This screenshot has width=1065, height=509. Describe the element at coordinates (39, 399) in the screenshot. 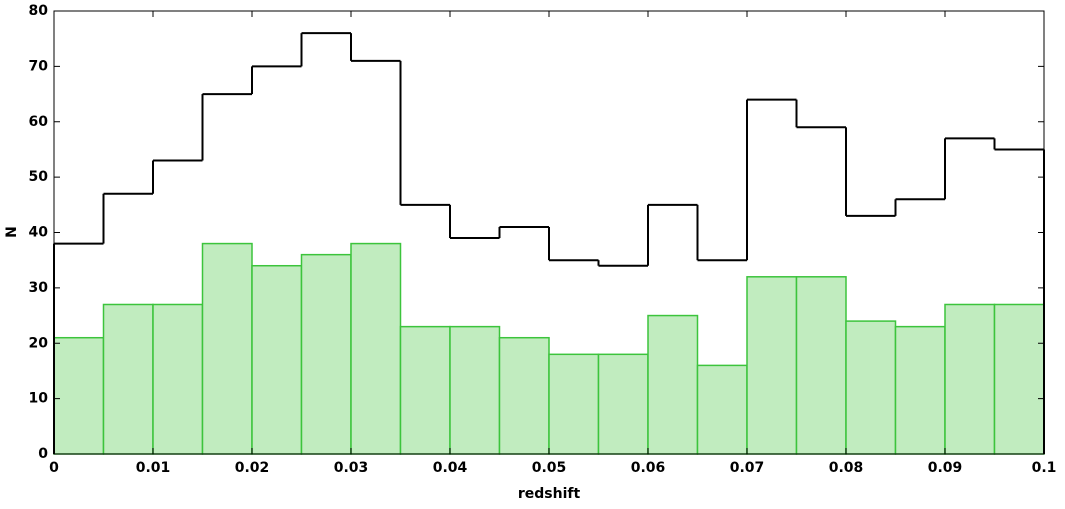

I see `y-tick-label: 10` at that location.